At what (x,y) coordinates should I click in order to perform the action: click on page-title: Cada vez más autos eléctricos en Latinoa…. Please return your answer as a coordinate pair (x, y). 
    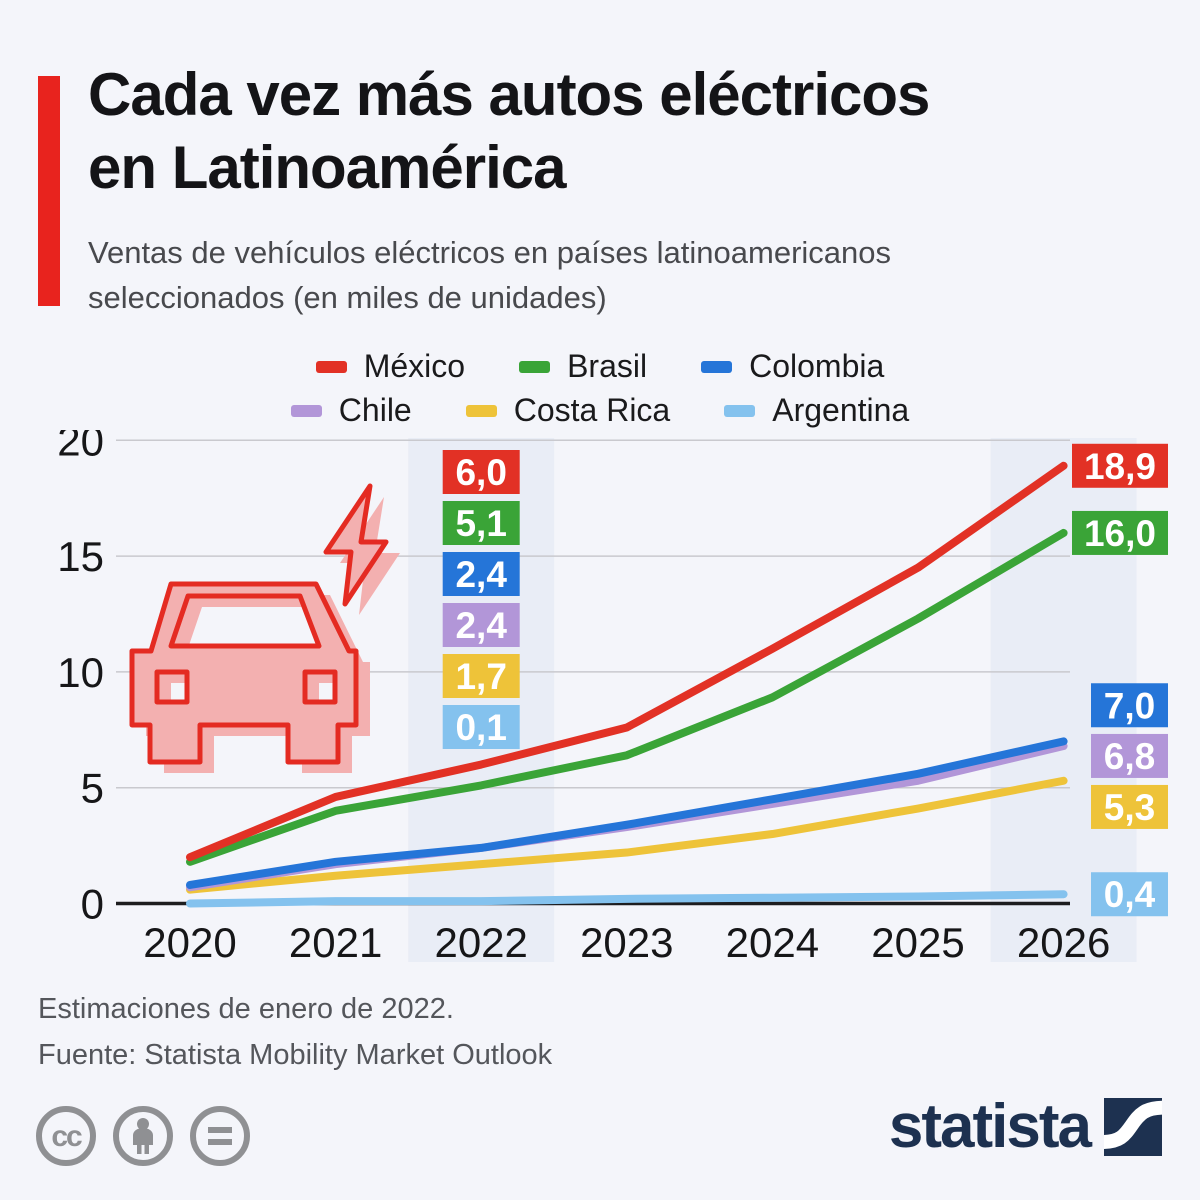
    Looking at the image, I should click on (628, 131).